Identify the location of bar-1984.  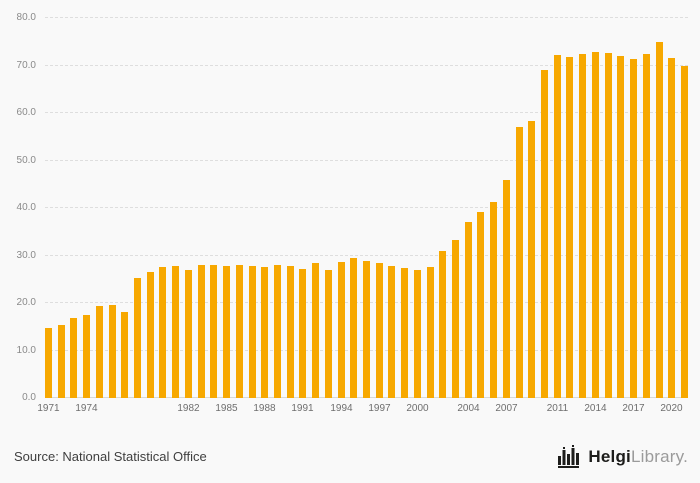
(214, 331).